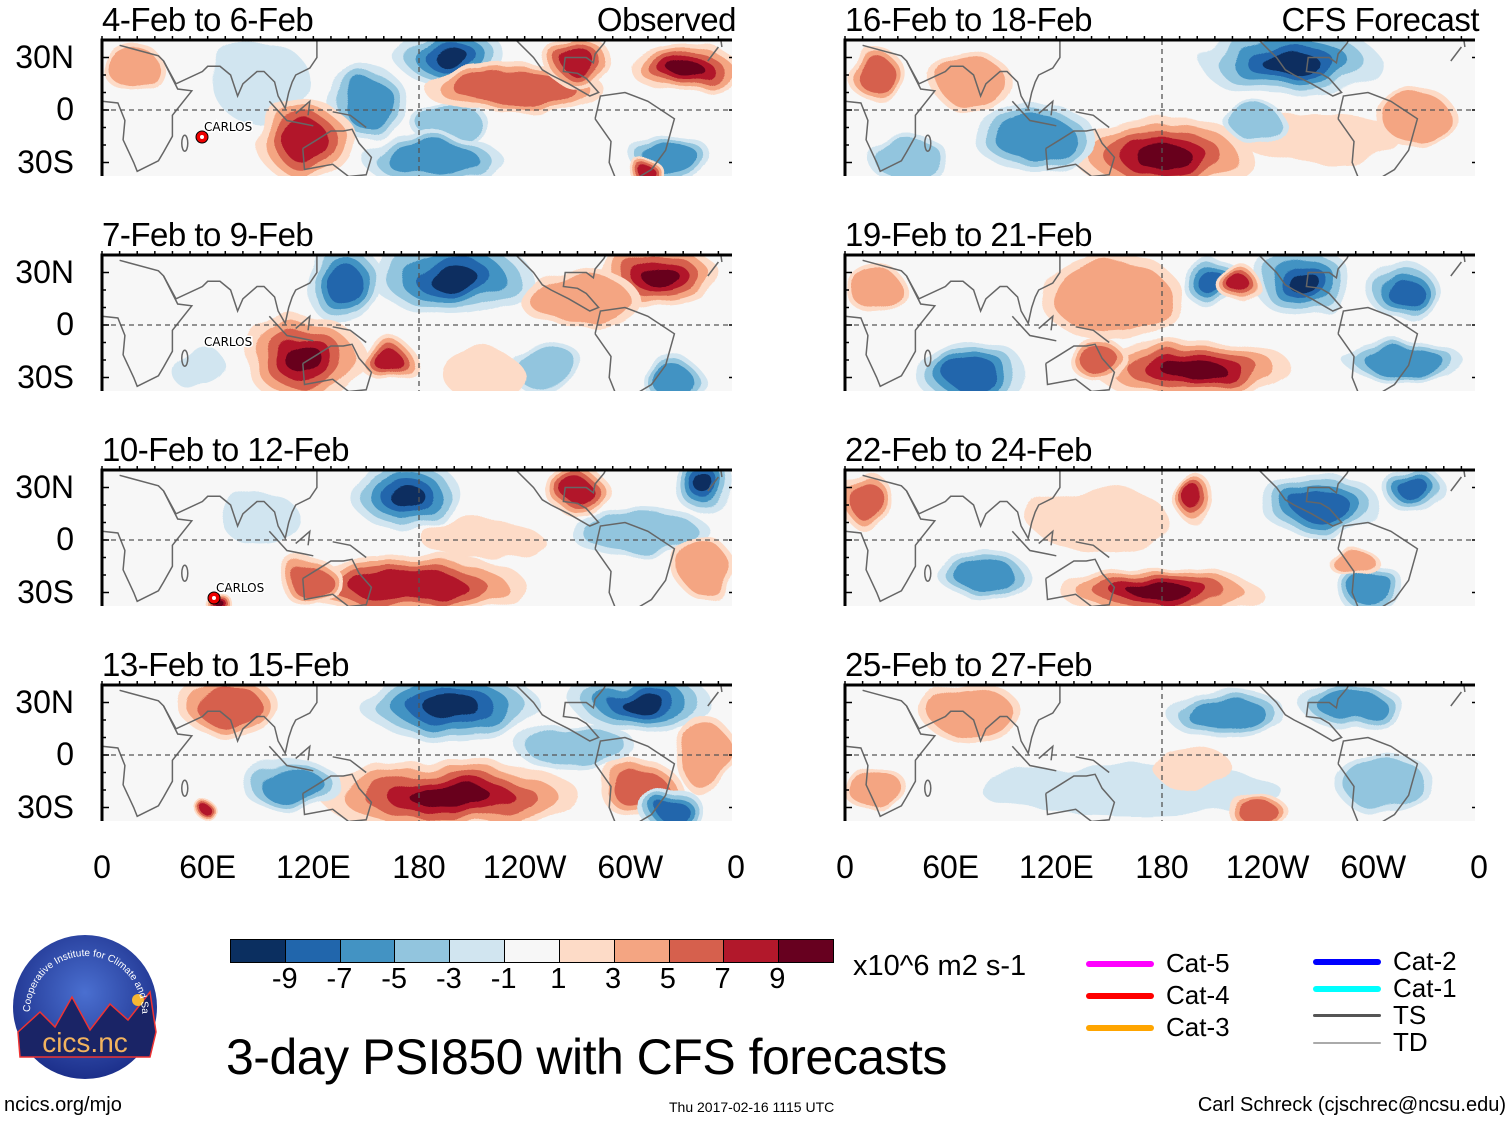 The width and height of the screenshot is (1510, 1121). Describe the element at coordinates (65, 754) in the screenshot. I see `lat-label: 0` at that location.